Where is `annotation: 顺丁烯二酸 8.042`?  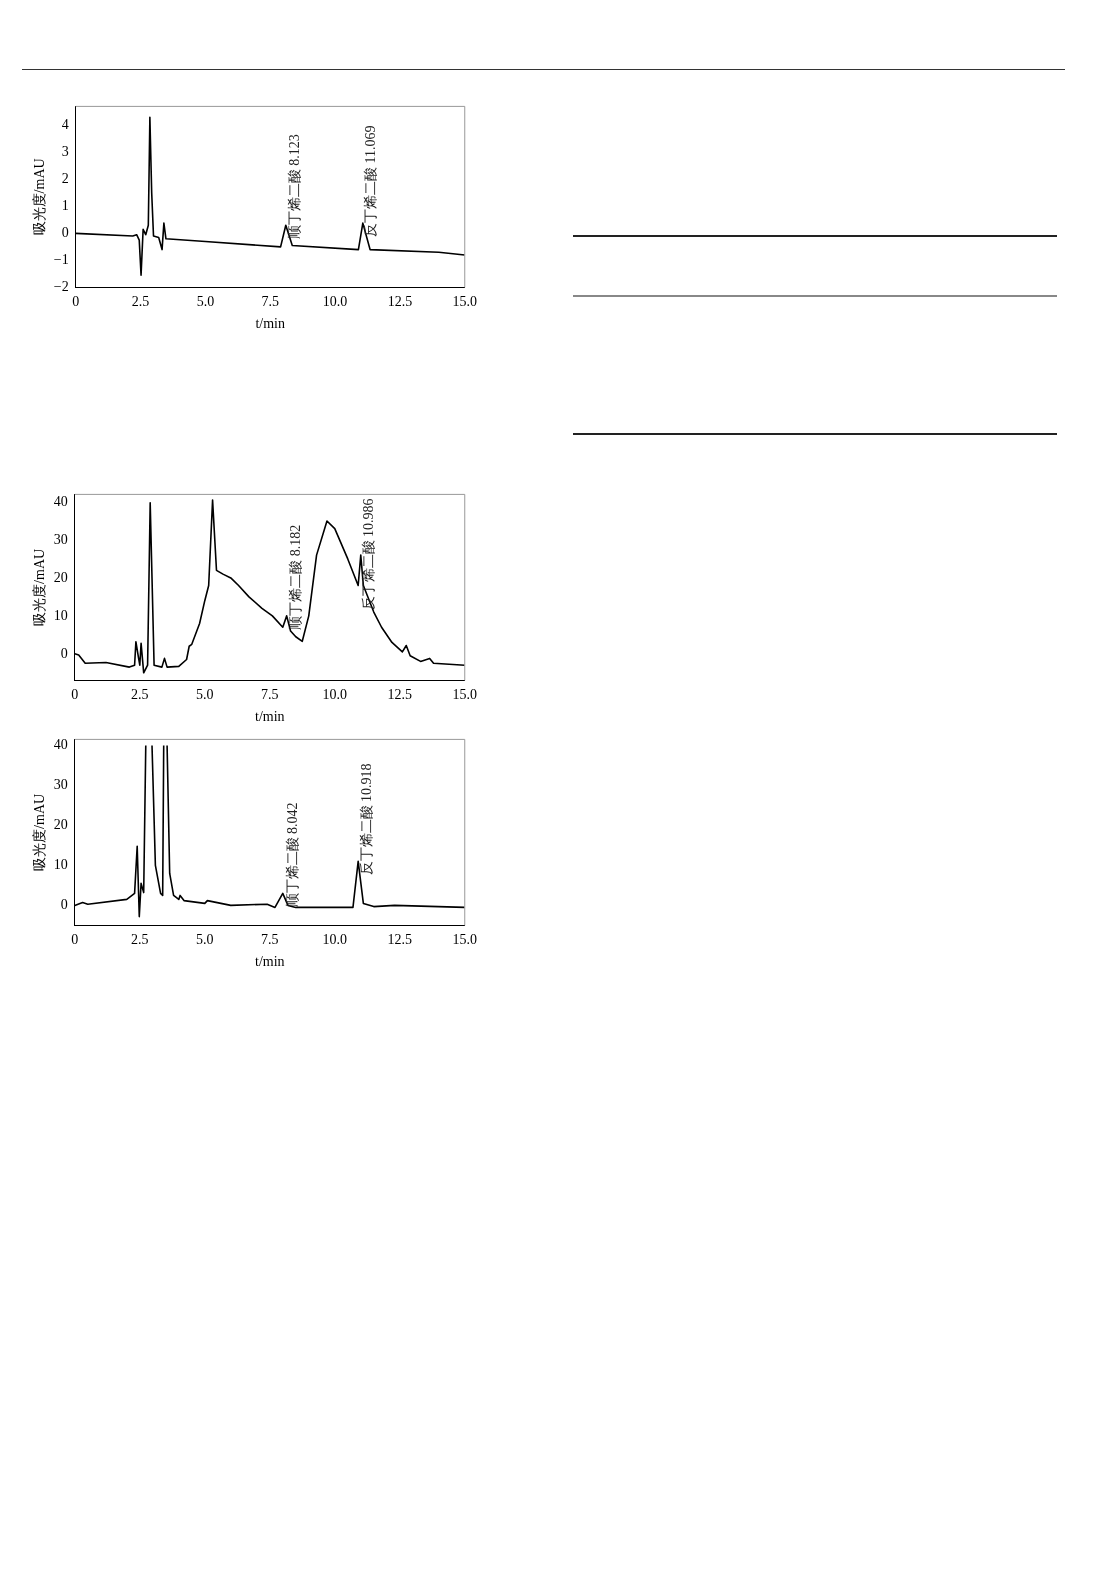 annotation: 顺丁烯二酸 8.042 is located at coordinates (292, 855).